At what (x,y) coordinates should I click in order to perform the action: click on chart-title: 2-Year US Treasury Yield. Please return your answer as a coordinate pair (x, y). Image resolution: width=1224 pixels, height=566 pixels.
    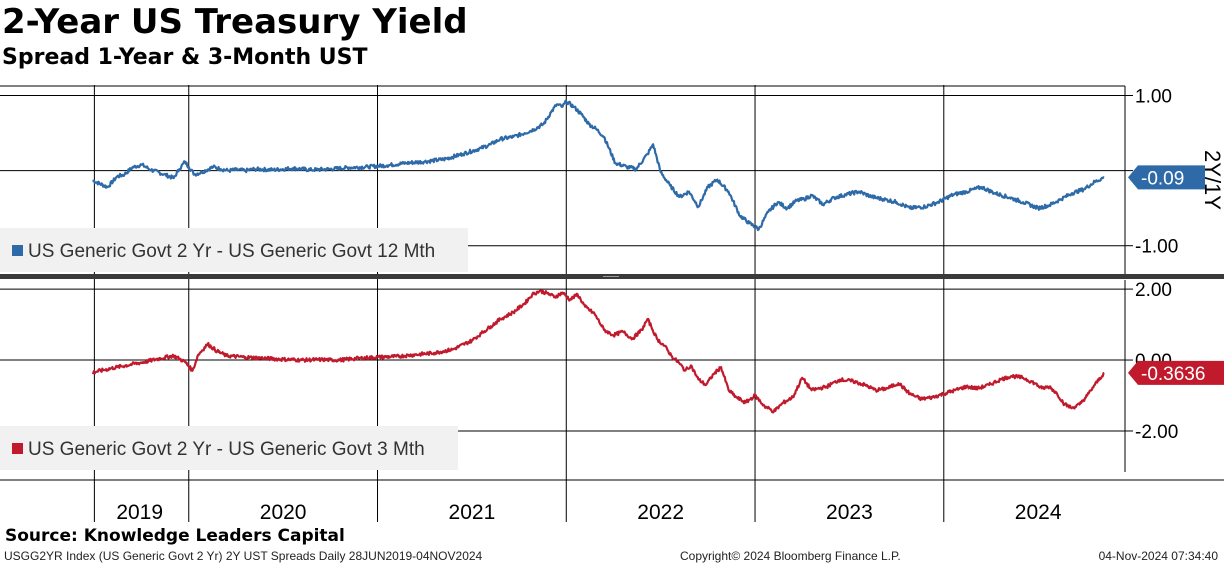
    Looking at the image, I should click on (235, 22).